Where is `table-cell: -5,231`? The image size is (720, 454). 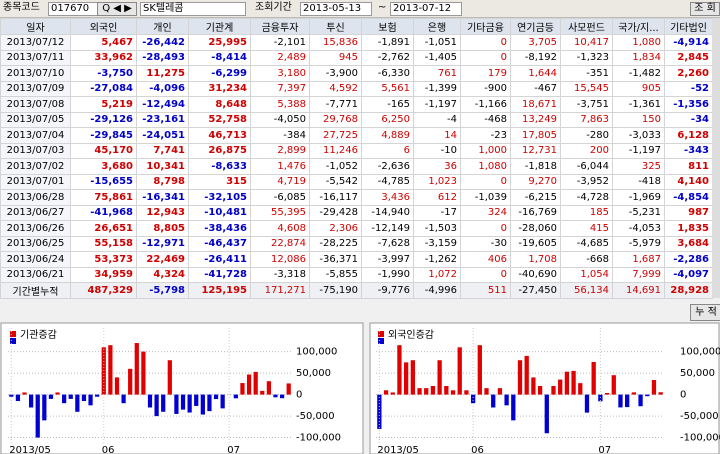
table-cell: -5,231 is located at coordinates (638, 212).